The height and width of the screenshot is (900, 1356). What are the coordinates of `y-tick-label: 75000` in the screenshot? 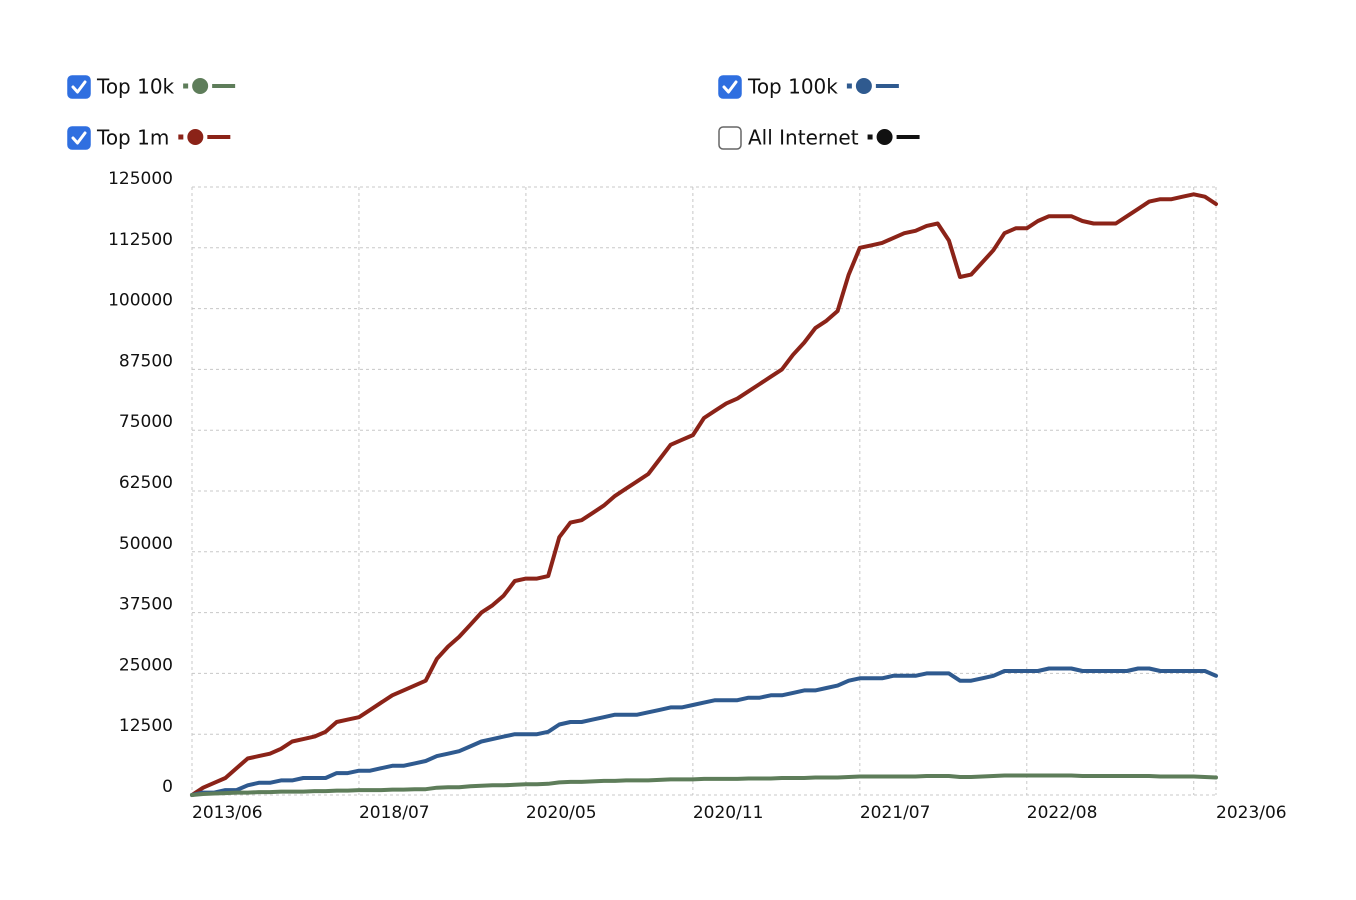 It's located at (146, 422).